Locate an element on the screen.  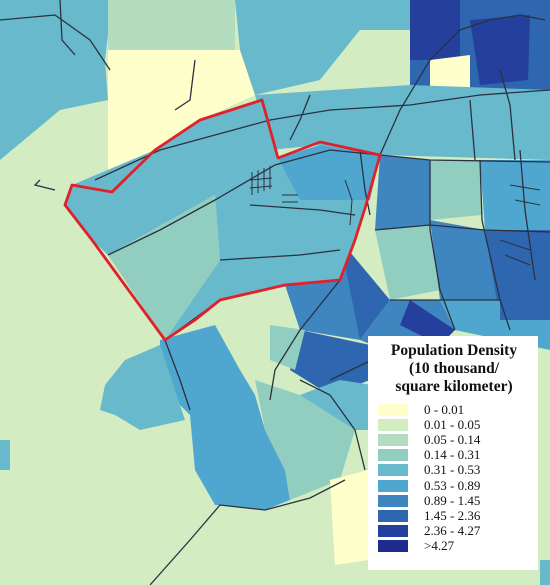
legend-range-label: 0.01 - 0.05 is located at coordinates (452, 424).